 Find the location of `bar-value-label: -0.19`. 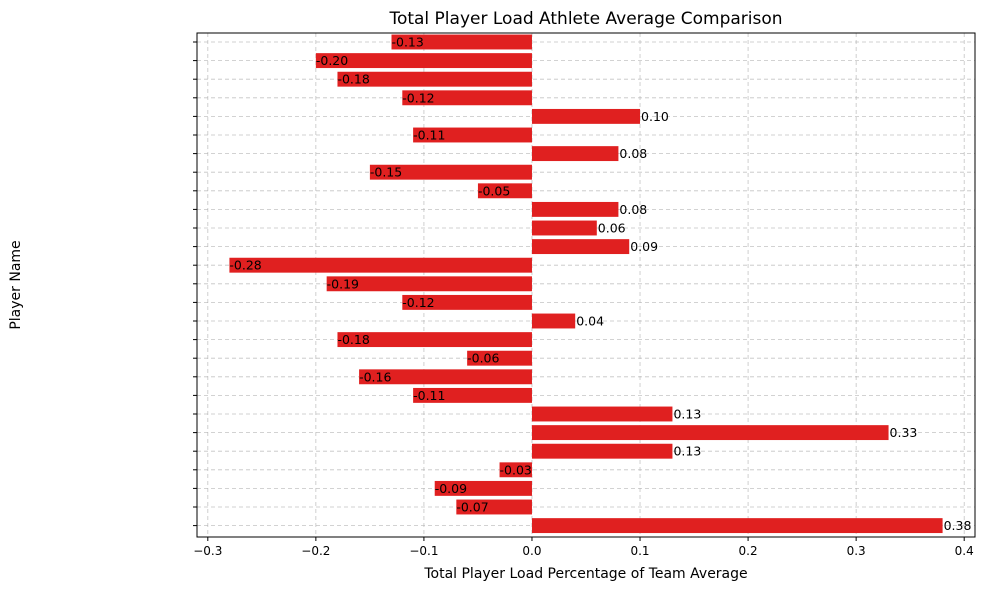

bar-value-label: -0.19 is located at coordinates (343, 283).